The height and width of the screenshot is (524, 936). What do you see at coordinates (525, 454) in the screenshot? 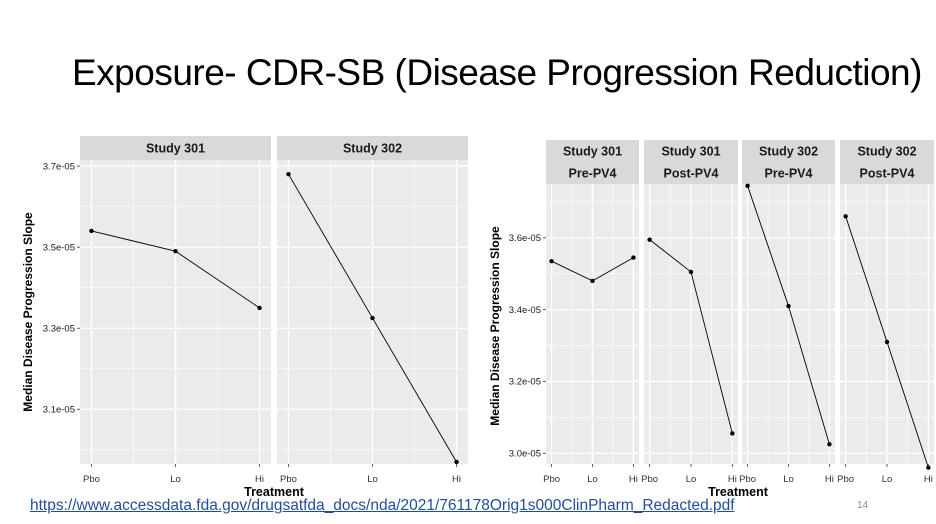
I see `y-tick-label: 3.0e-05` at bounding box center [525, 454].